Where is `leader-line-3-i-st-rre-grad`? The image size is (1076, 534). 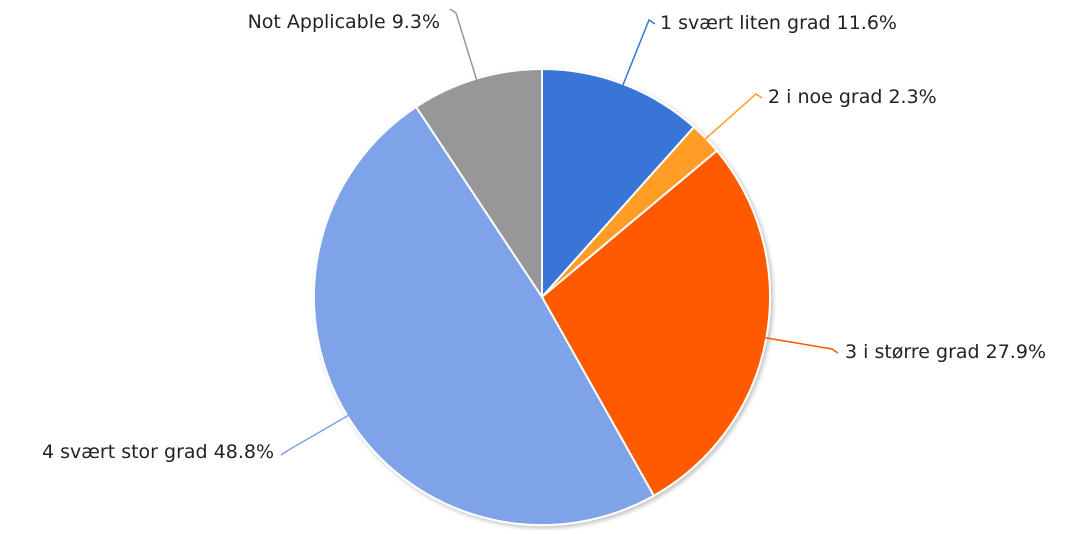 leader-line-3-i-st-rre-grad is located at coordinates (802, 345).